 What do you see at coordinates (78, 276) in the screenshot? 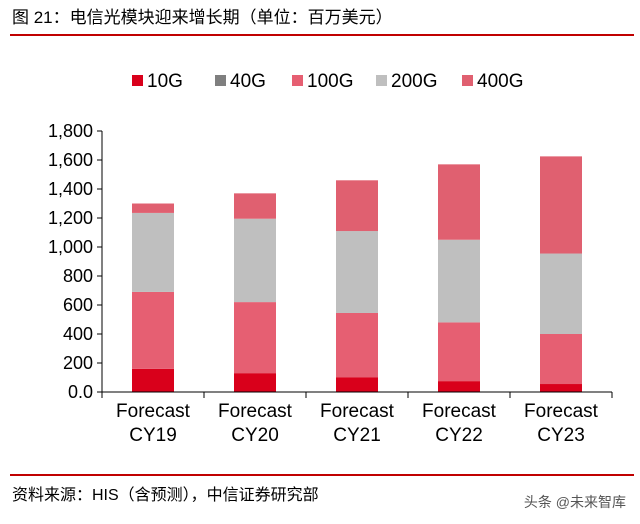
I see `y-tick-label: 800` at bounding box center [78, 276].